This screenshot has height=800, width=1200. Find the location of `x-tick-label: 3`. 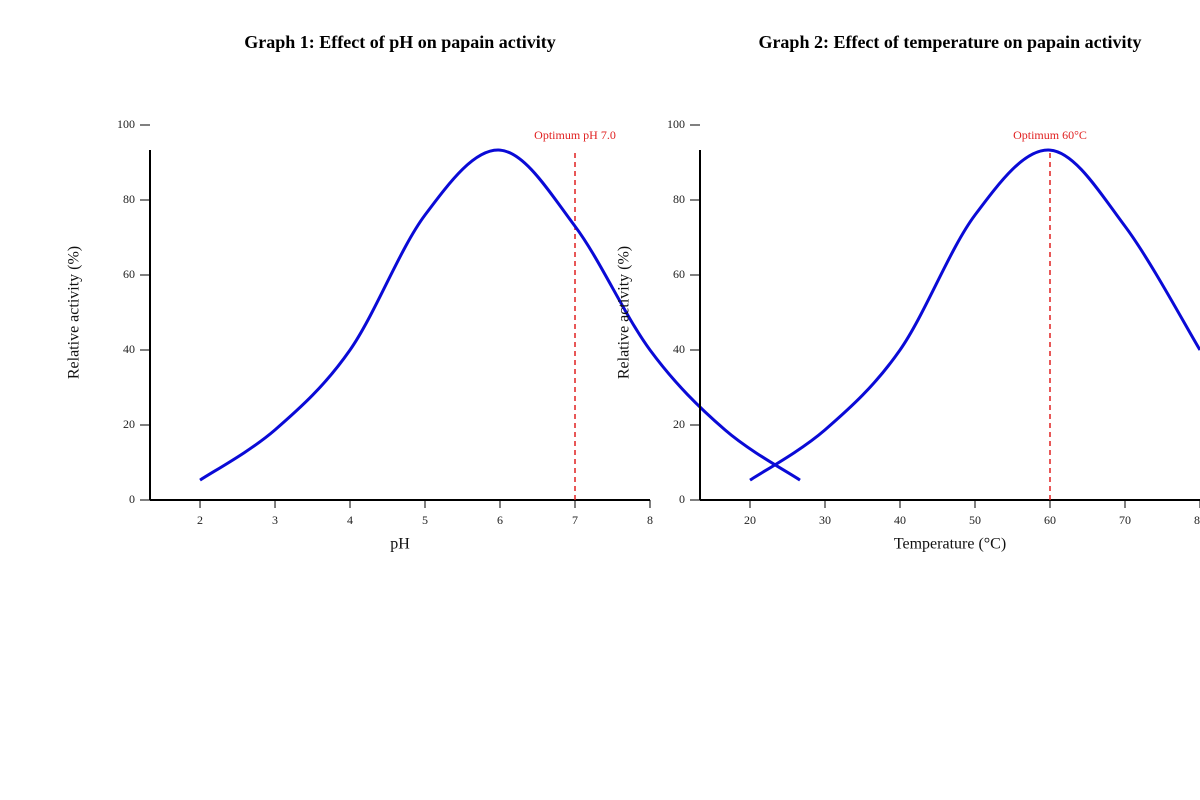

x-tick-label: 3 is located at coordinates (275, 520).